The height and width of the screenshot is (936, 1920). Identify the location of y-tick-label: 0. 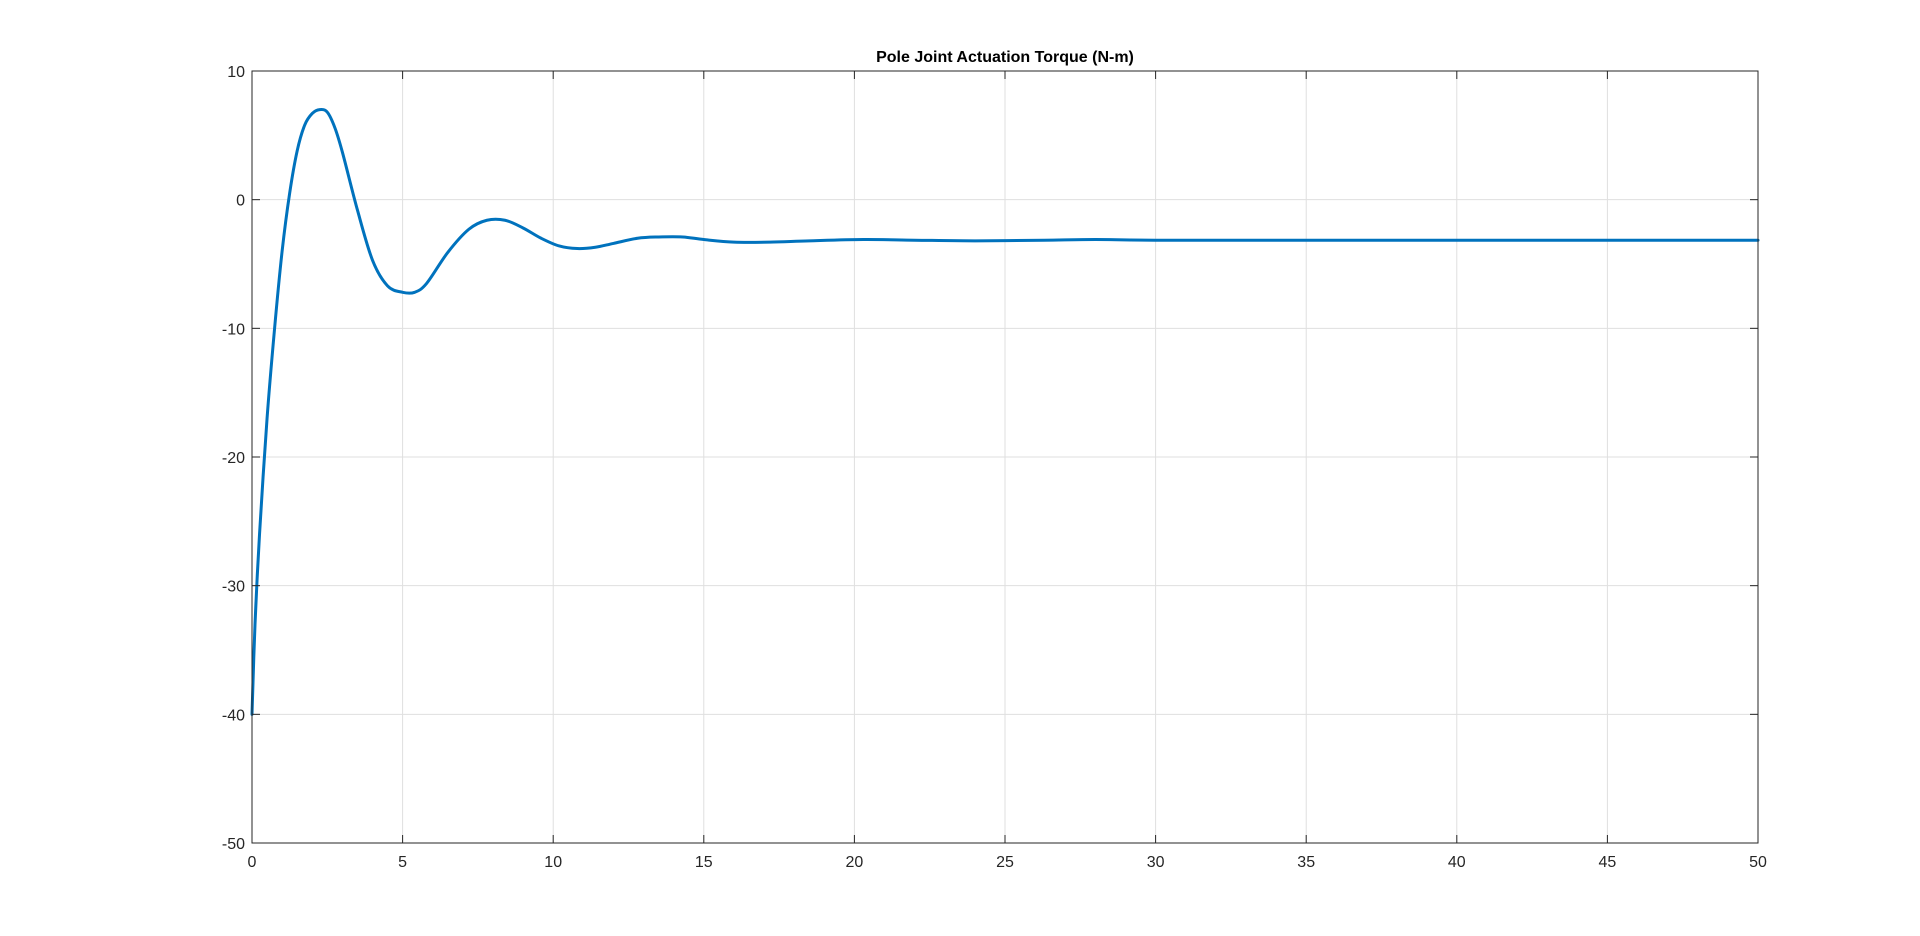
(240, 201).